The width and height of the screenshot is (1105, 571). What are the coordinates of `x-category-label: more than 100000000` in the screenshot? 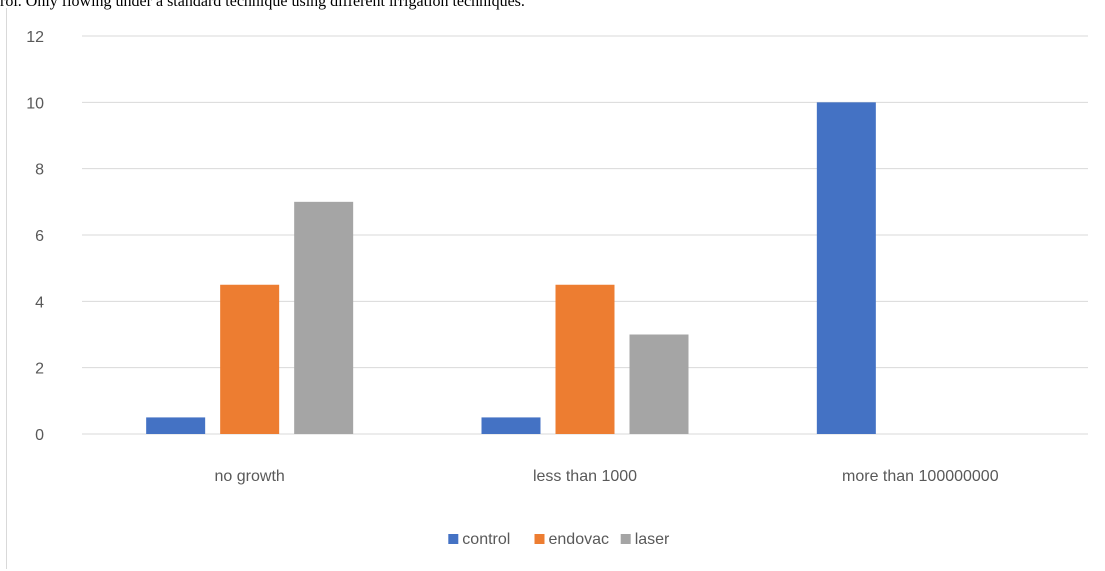 It's located at (920, 476).